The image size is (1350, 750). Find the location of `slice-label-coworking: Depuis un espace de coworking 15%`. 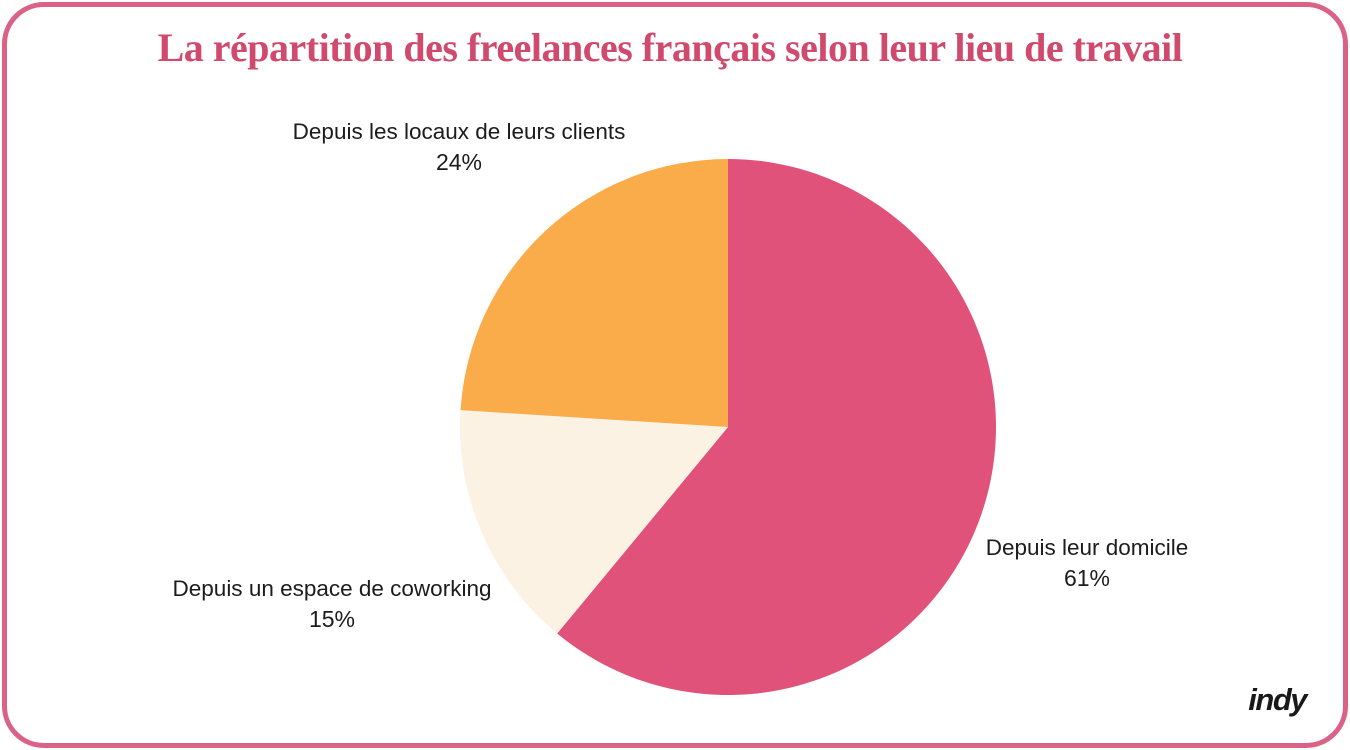

slice-label-coworking: Depuis un espace de coworking 15% is located at coordinates (332, 604).